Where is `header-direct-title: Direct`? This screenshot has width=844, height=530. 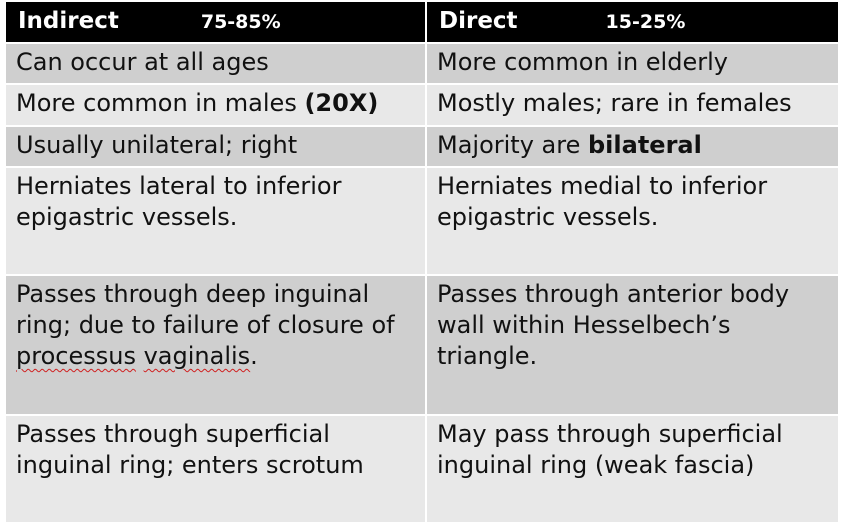 header-direct-title: Direct is located at coordinates (478, 21).